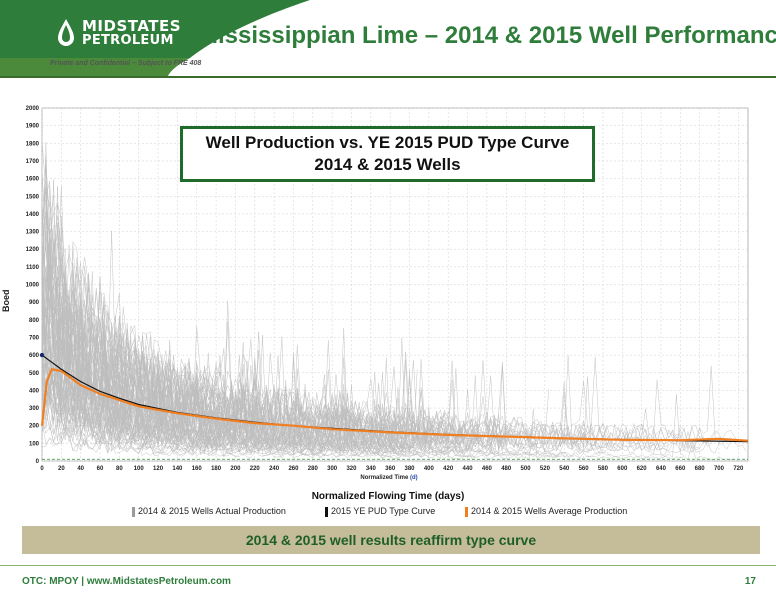 The image size is (776, 600). Describe the element at coordinates (119, 469) in the screenshot. I see `x-tick-label: 80` at that location.